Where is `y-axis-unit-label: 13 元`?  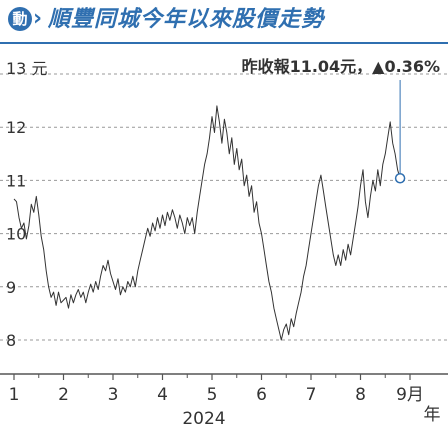
y-axis-unit-label: 13 元 is located at coordinates (26, 68).